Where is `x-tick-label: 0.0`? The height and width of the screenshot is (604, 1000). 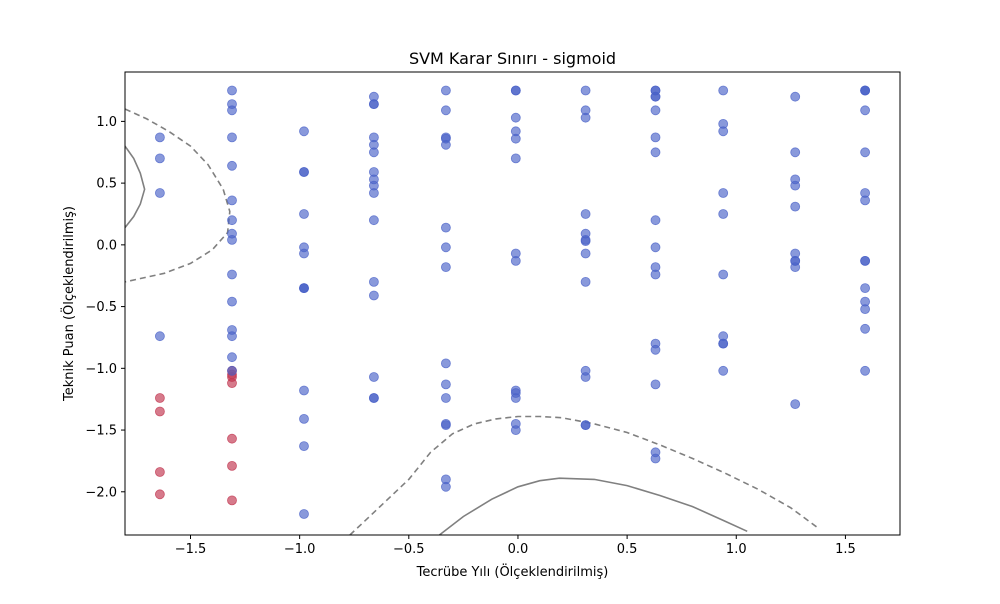 x-tick-label: 0.0 is located at coordinates (518, 549).